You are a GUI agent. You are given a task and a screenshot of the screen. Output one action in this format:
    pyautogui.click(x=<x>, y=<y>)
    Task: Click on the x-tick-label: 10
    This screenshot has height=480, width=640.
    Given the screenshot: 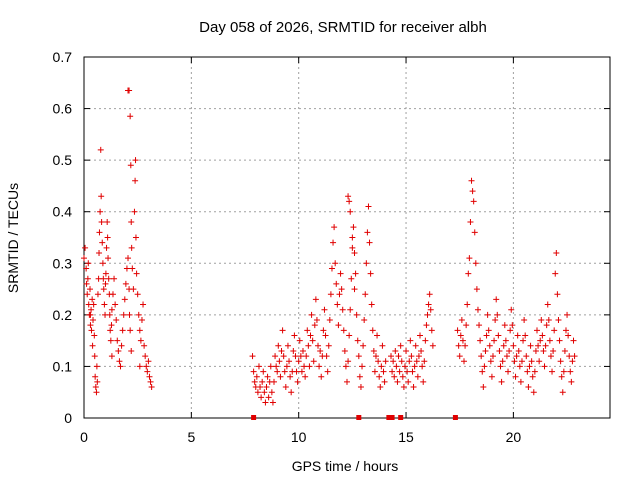 What is the action you would take?
    pyautogui.click(x=299, y=437)
    